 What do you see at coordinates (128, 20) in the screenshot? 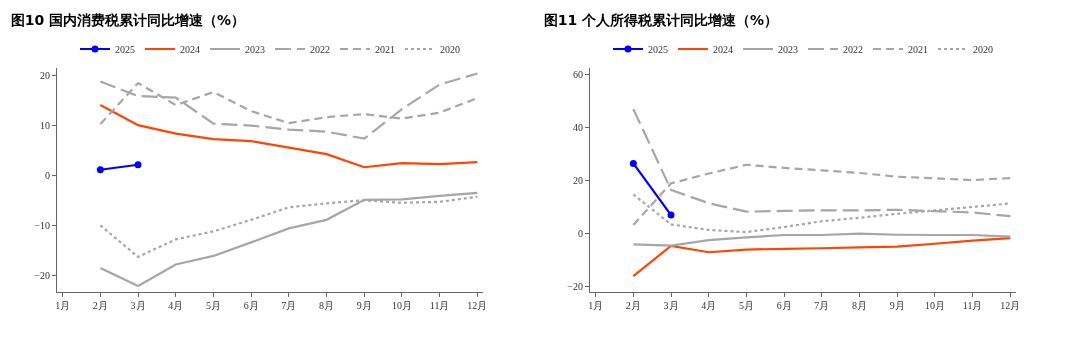
I see `chart-title: 图10 国内消费税累计同比增速（%）` at bounding box center [128, 20].